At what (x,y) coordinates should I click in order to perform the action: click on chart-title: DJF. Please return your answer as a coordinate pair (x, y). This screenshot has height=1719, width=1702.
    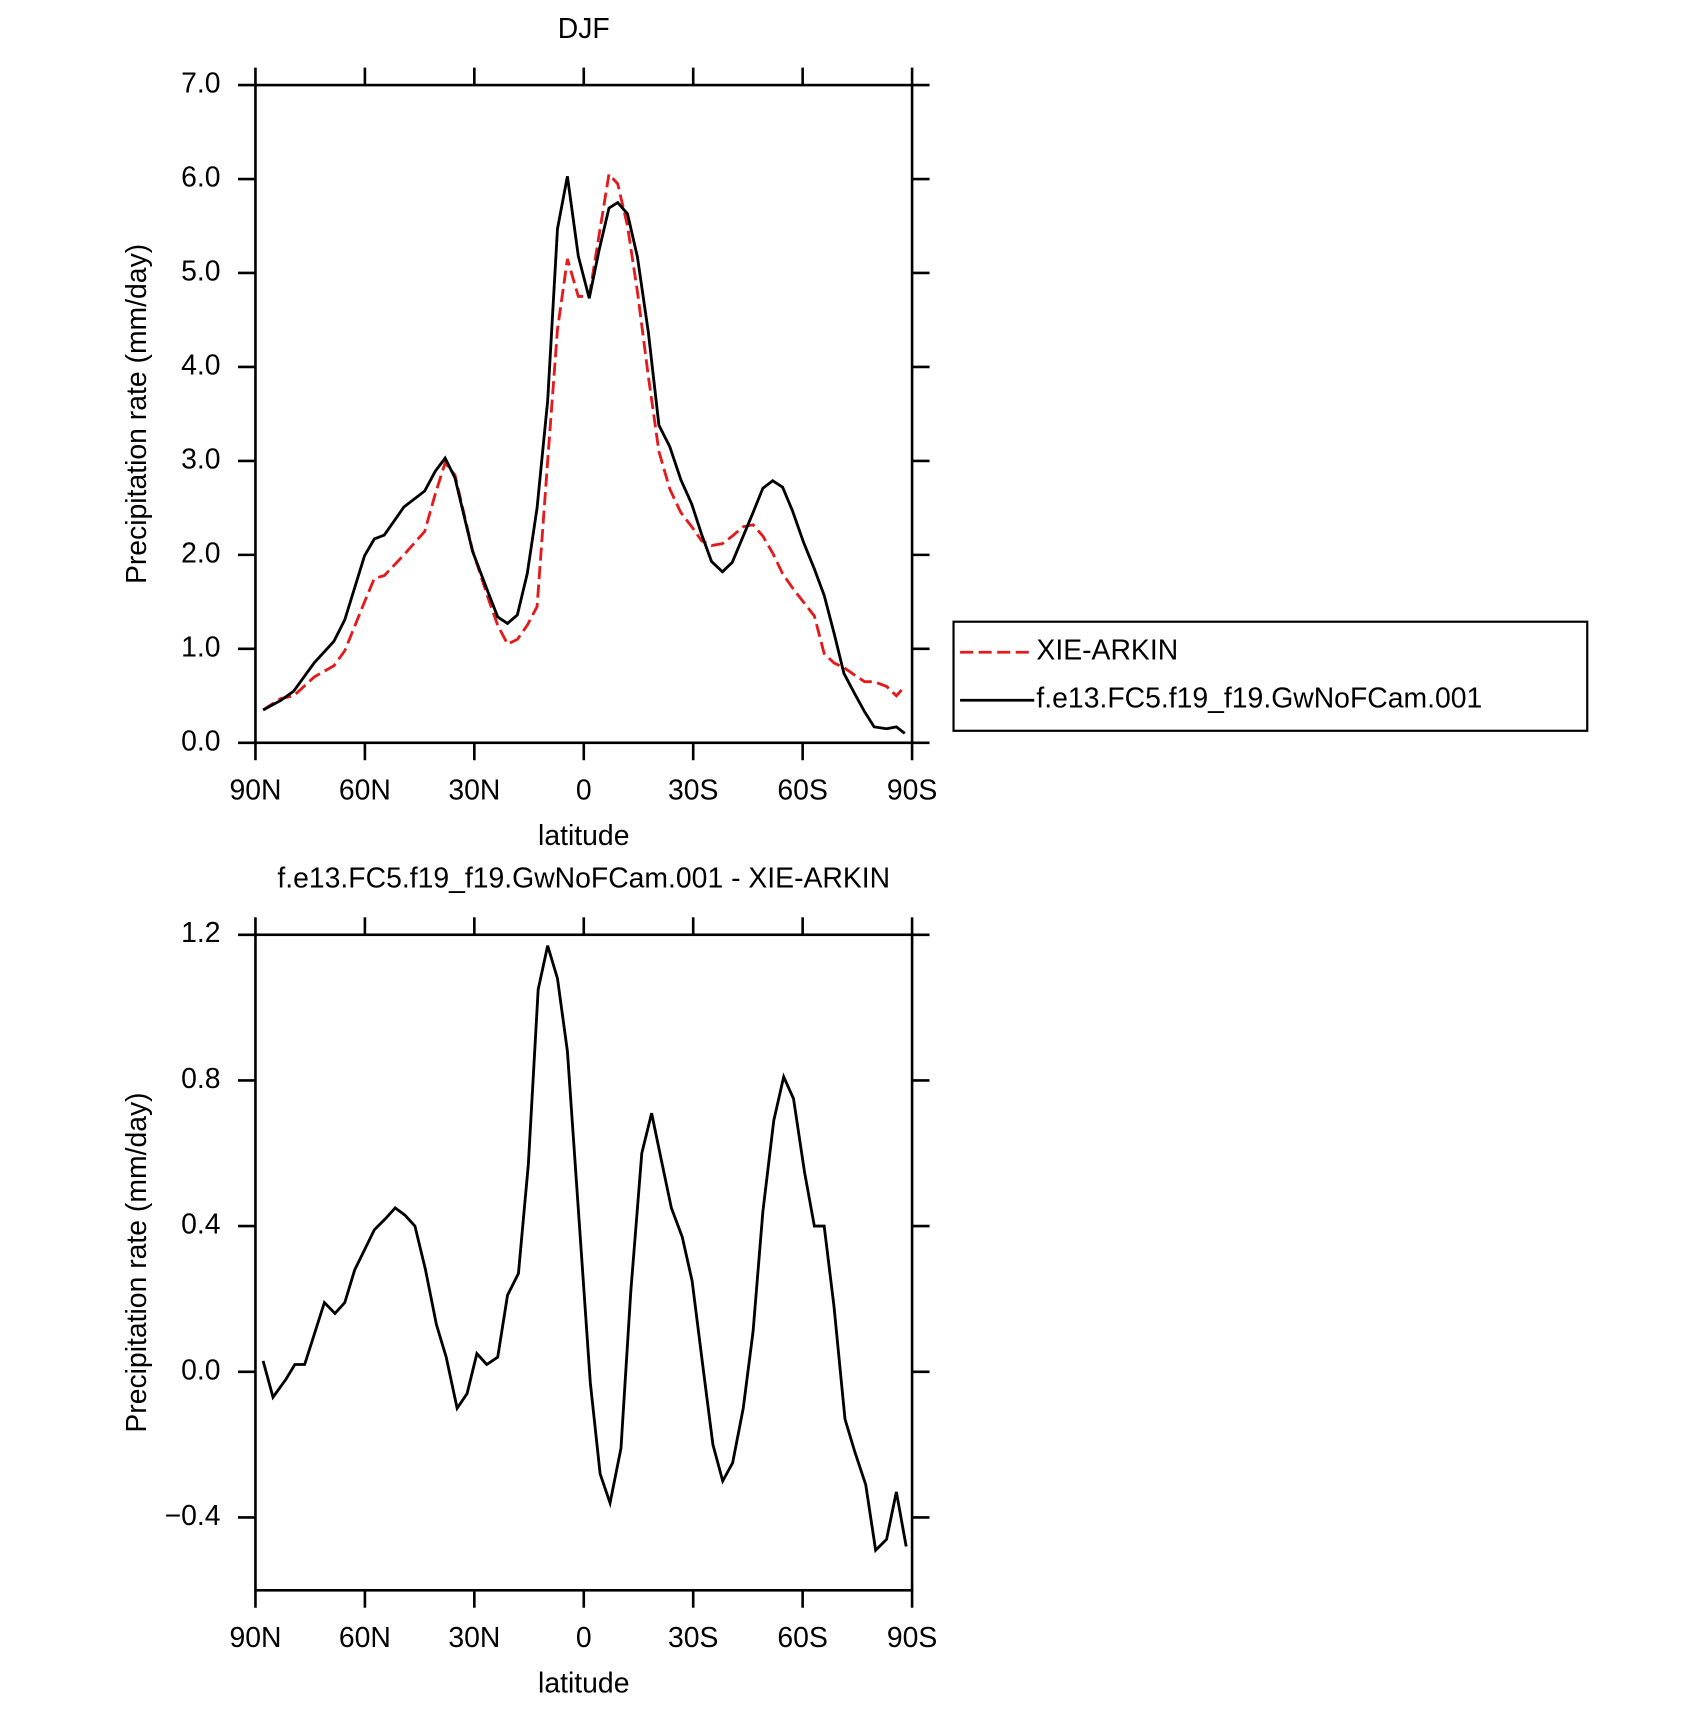
    Looking at the image, I should click on (584, 29).